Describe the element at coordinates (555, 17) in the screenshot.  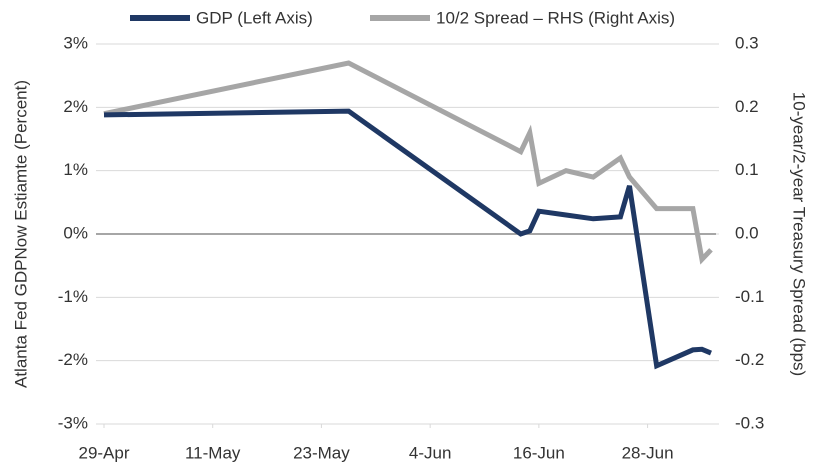
I see `legend-label: 10/2 Spread – RHS (Right Axis)` at that location.